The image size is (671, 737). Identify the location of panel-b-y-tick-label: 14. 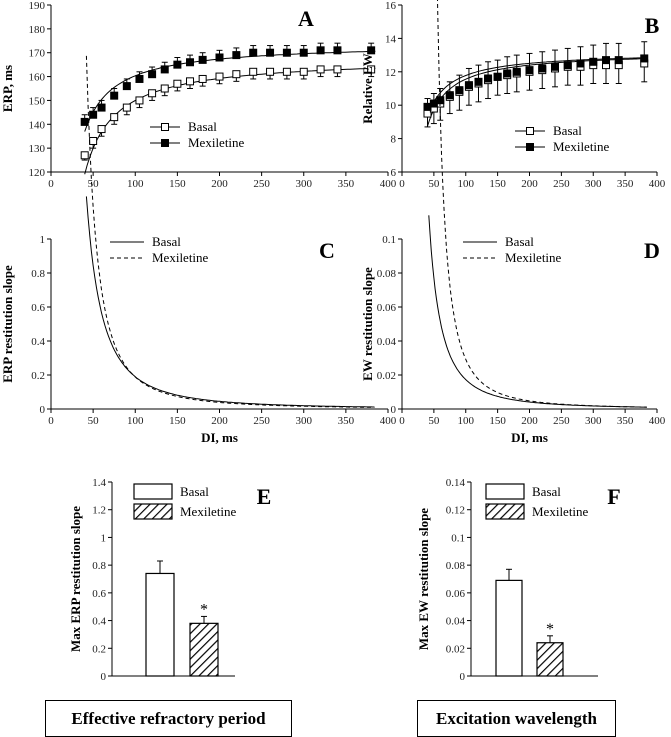
(391, 39).